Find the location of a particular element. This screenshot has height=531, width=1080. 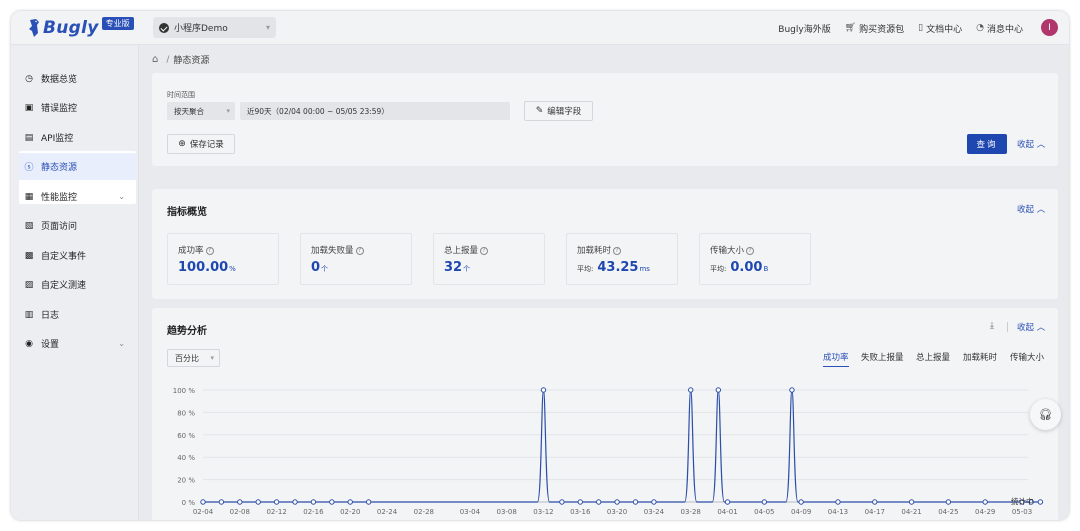

app-selector: 小程序Demo ▾ is located at coordinates (214, 27).